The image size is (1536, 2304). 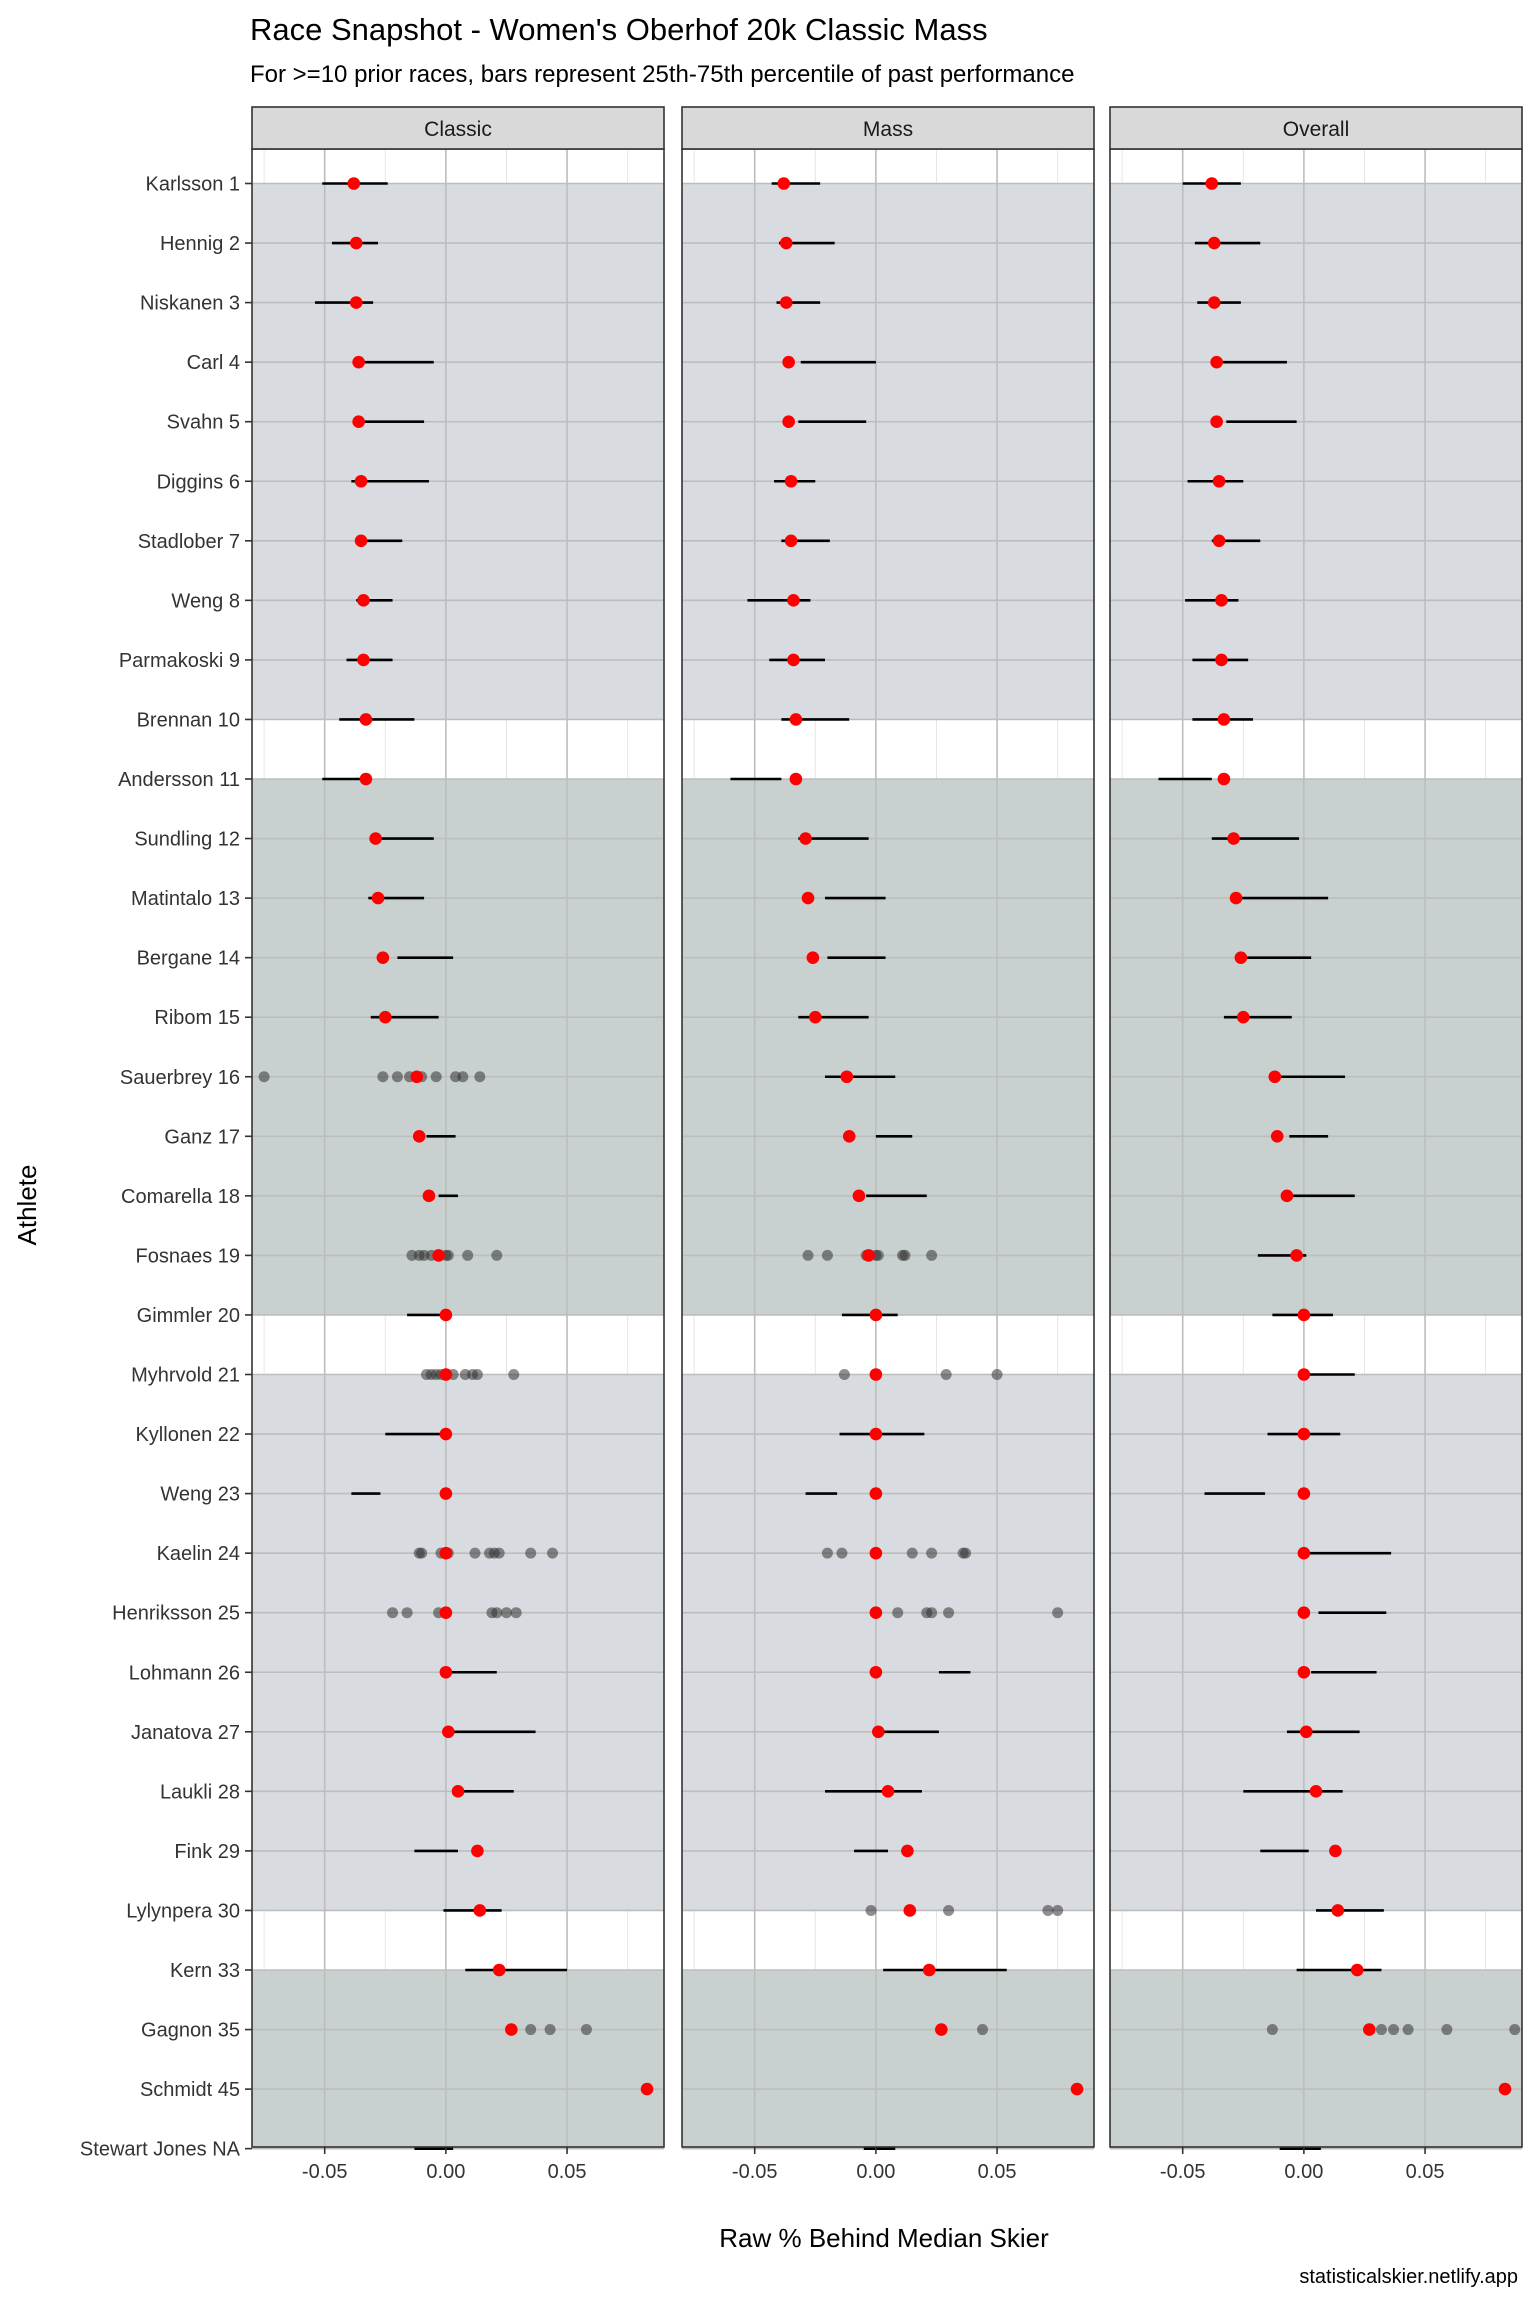 I want to click on athlete-label-parmakoski-9: Parmakoski 9, so click(x=179, y=661).